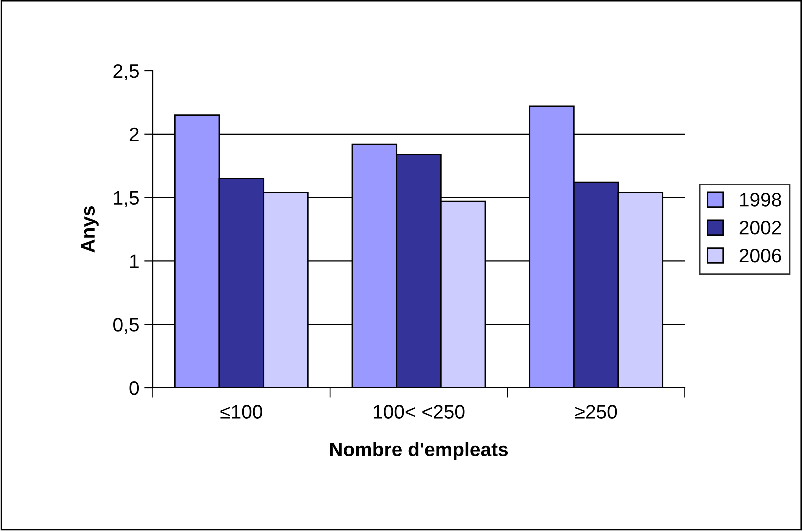 Image resolution: width=803 pixels, height=531 pixels. Describe the element at coordinates (135, 388) in the screenshot. I see `y-tick-label: 0` at that location.